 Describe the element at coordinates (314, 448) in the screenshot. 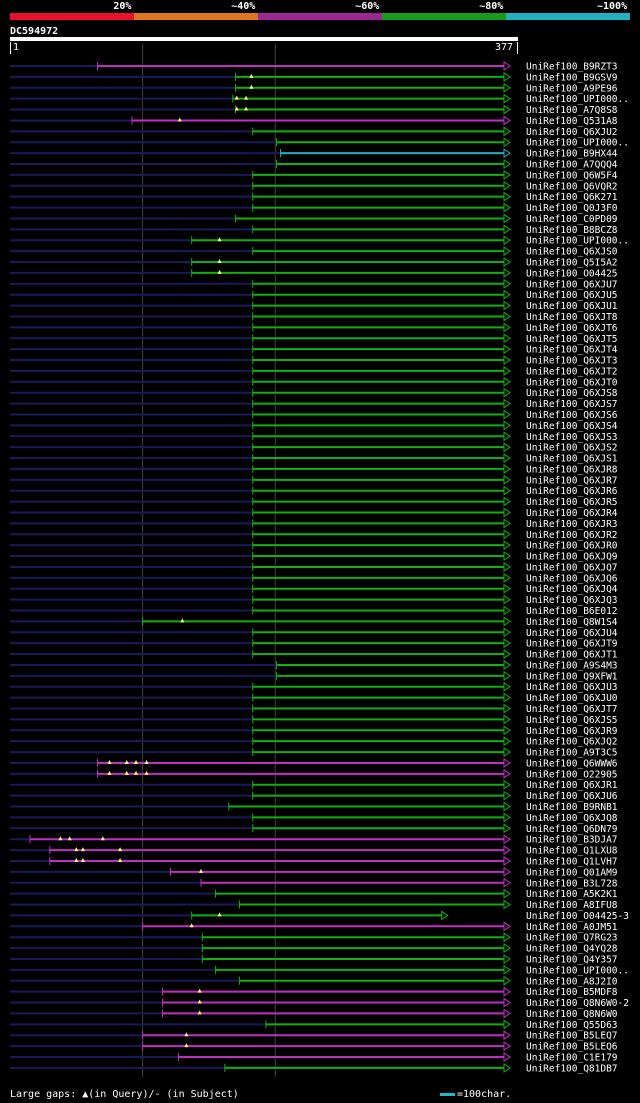

I see `hit-row: UniRef100_Q6XJS2` at that location.